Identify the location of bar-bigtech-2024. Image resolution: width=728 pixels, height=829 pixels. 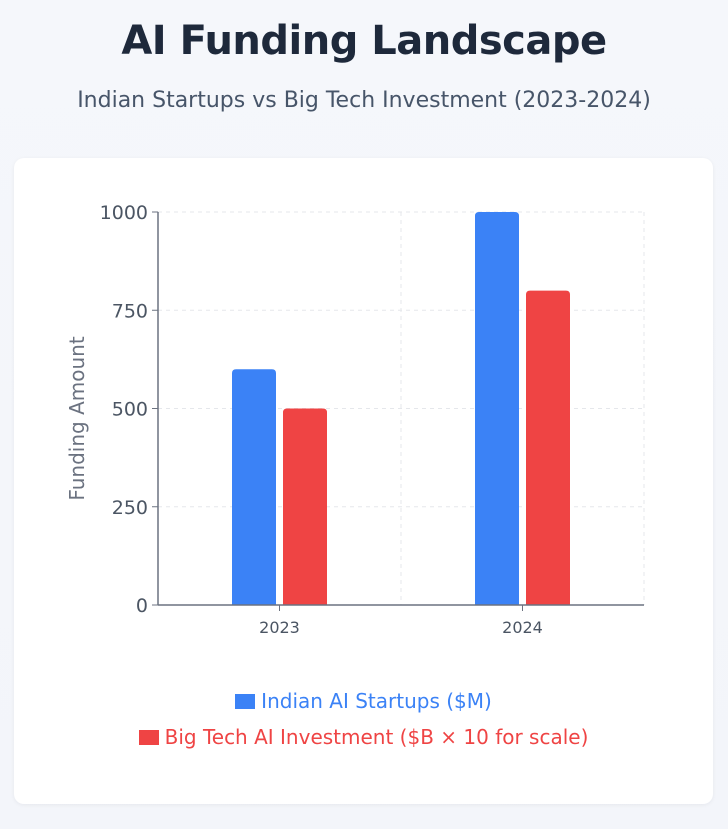
(548, 447).